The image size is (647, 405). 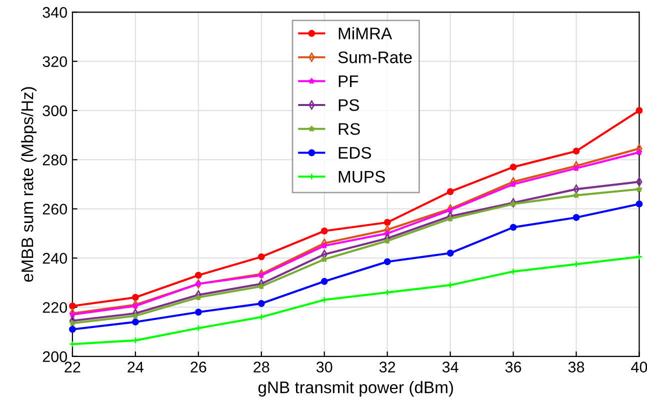 What do you see at coordinates (198, 367) in the screenshot?
I see `x-tick-label: 26` at bounding box center [198, 367].